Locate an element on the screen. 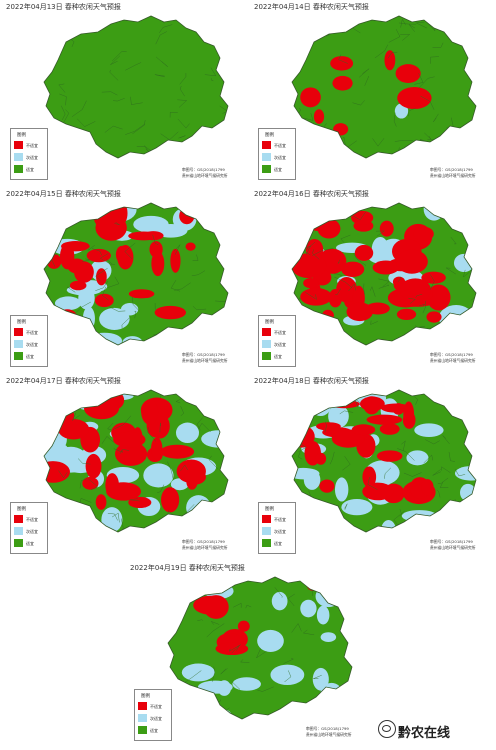 This screenshot has height=750, width=496. legend-item-sub-suitable: 次适宜 is located at coordinates (30, 531).